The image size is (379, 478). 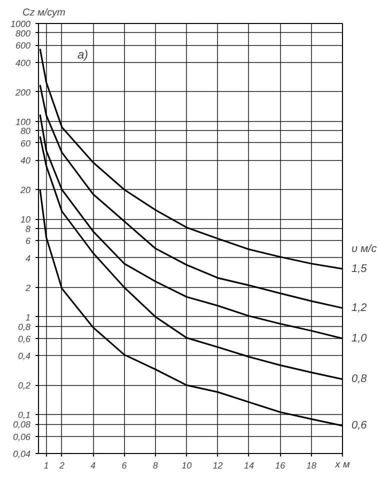 I want to click on y-tick-label: 80, so click(x=25, y=131).